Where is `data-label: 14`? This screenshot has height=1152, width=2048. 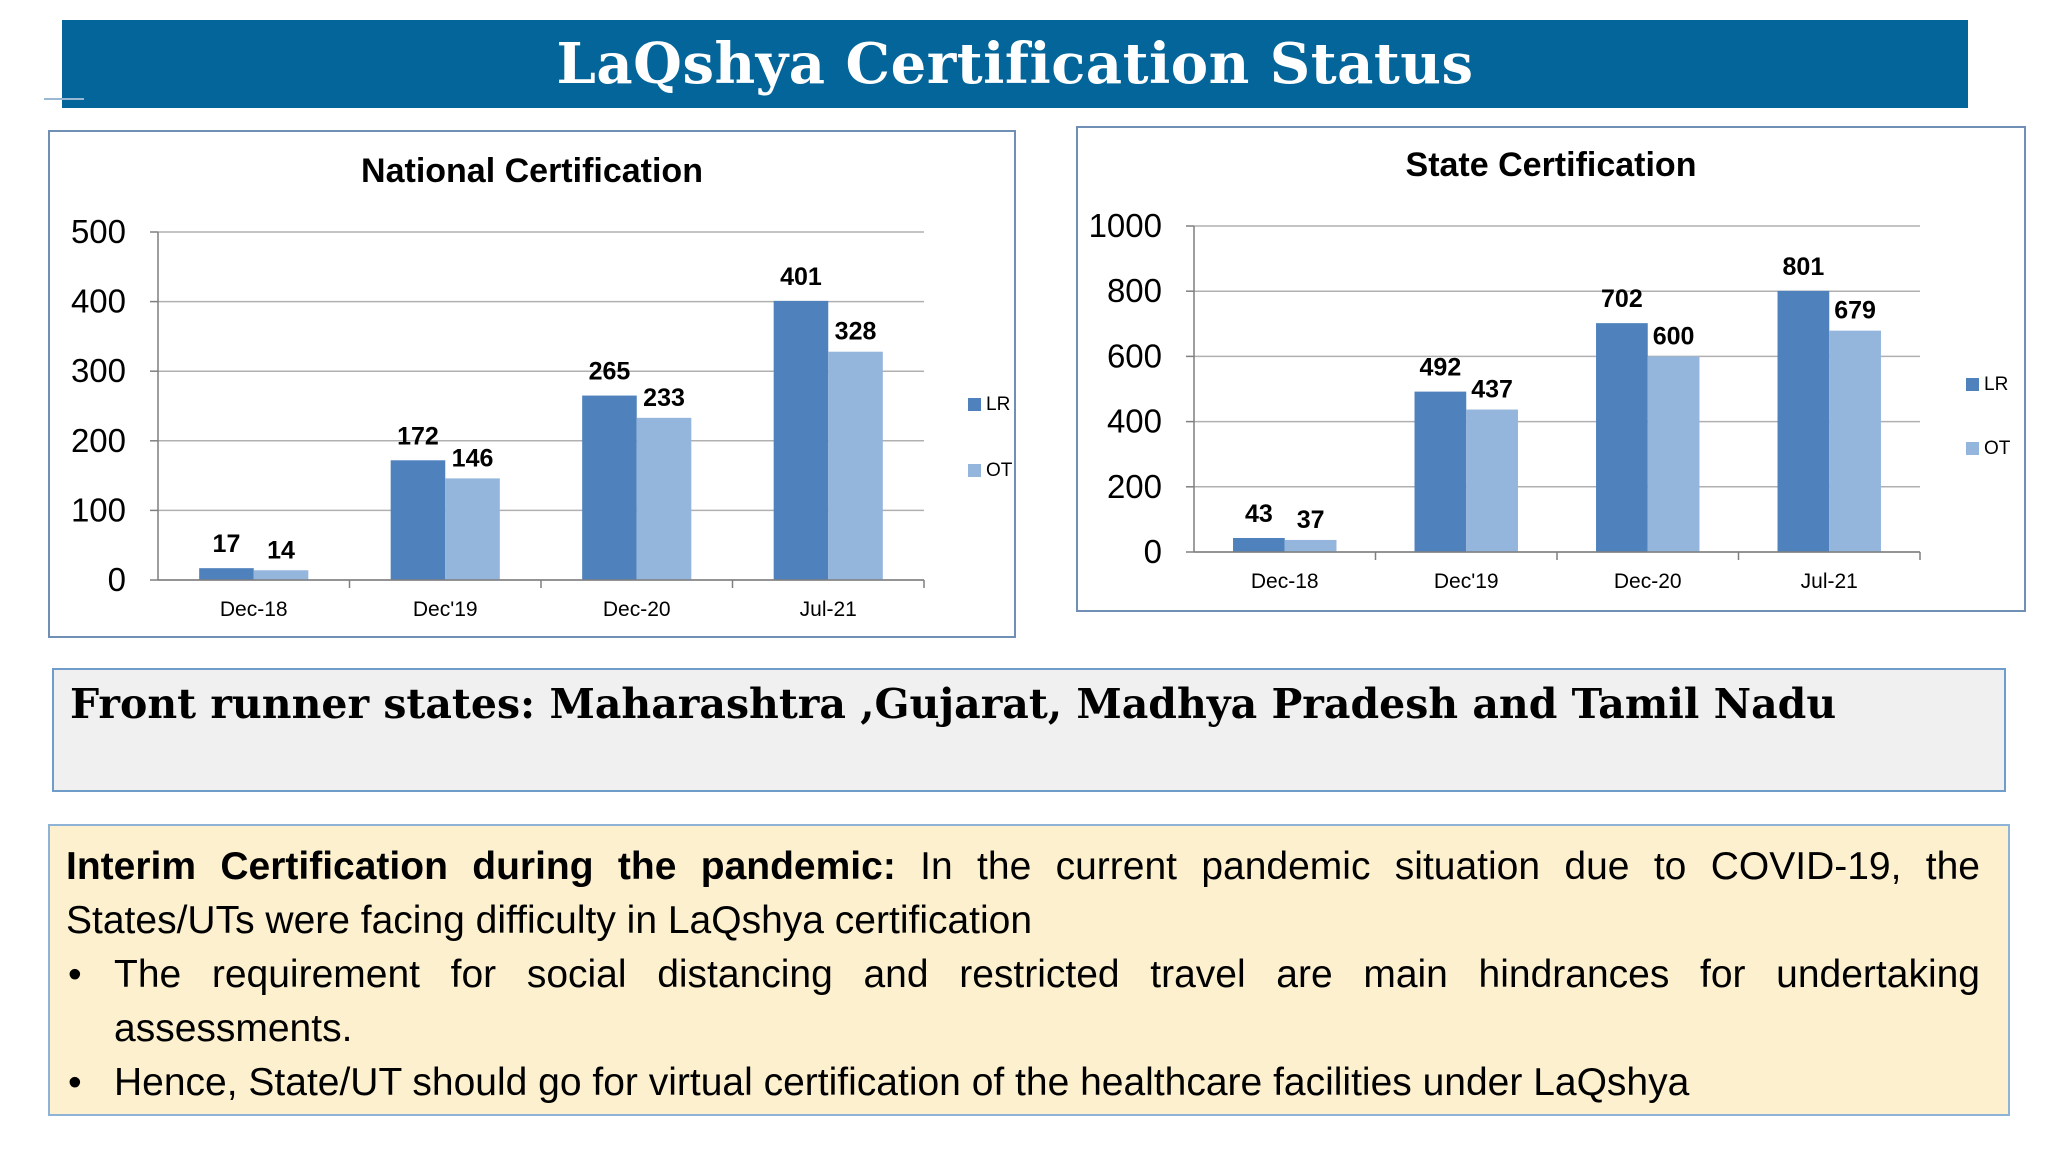 data-label: 14 is located at coordinates (281, 550).